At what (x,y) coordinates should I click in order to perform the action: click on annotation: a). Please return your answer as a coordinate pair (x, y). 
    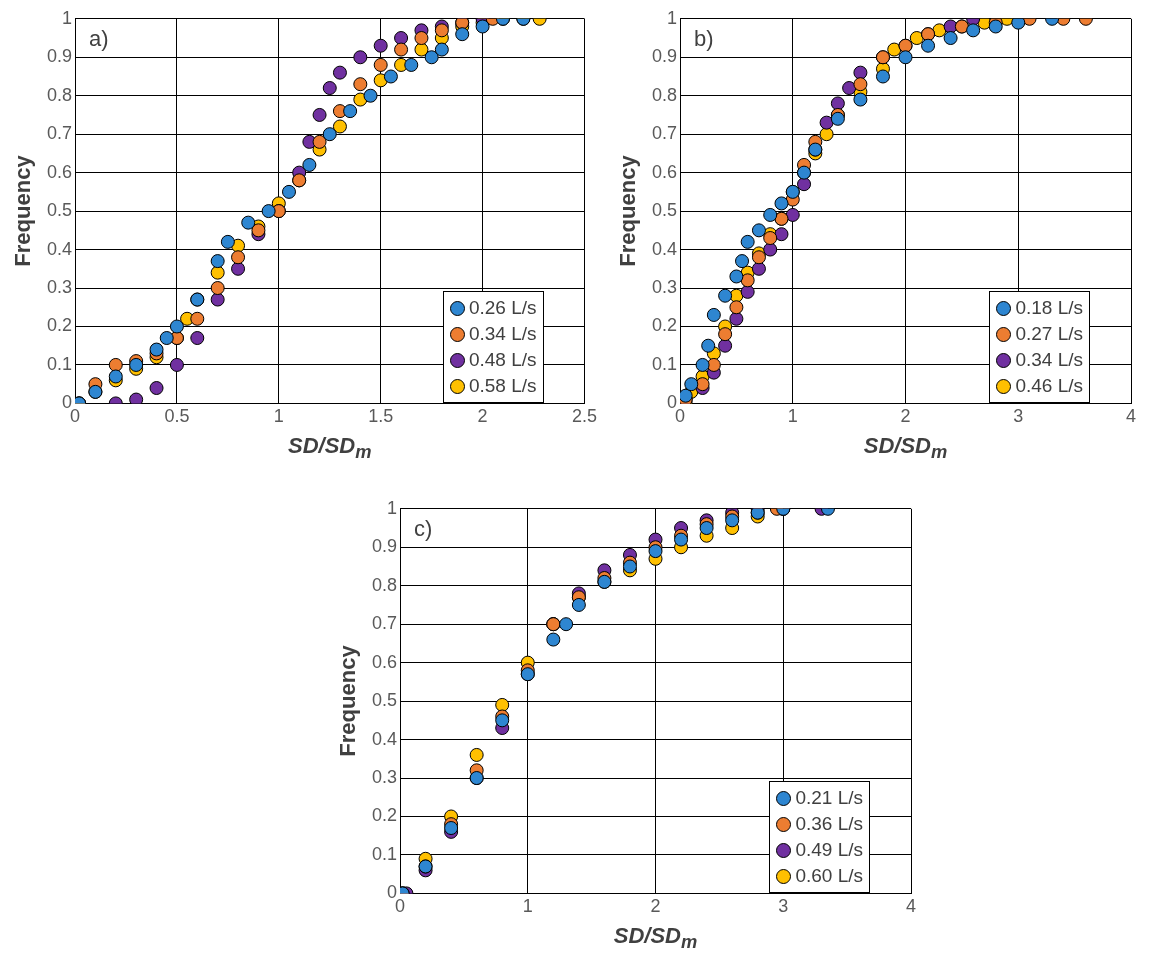
    Looking at the image, I should click on (99, 38).